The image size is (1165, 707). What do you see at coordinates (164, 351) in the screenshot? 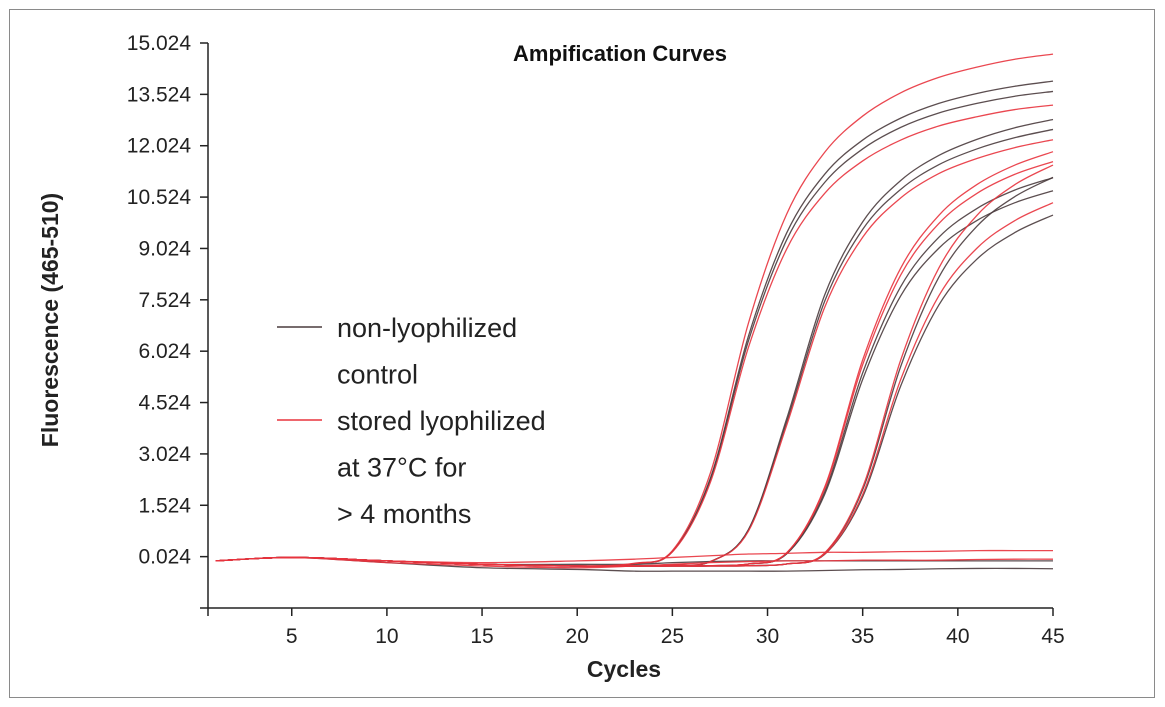
I see `y-tick-label: 6.024` at bounding box center [164, 351].